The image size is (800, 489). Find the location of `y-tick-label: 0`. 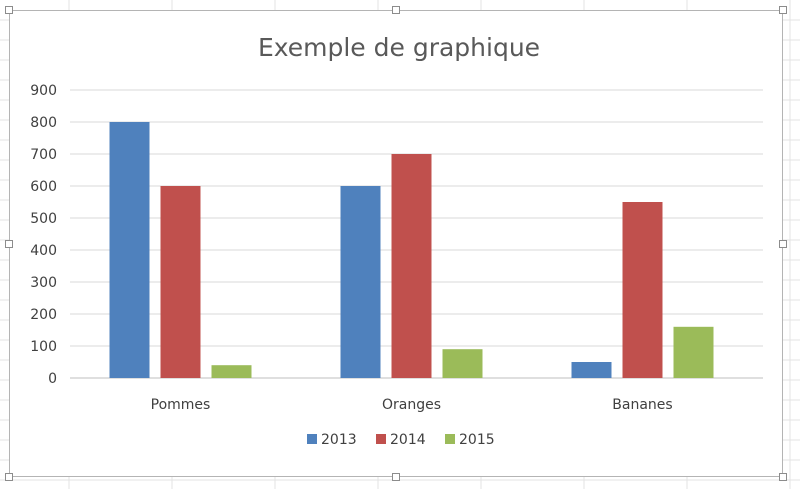

y-tick-label: 0 is located at coordinates (52, 379).